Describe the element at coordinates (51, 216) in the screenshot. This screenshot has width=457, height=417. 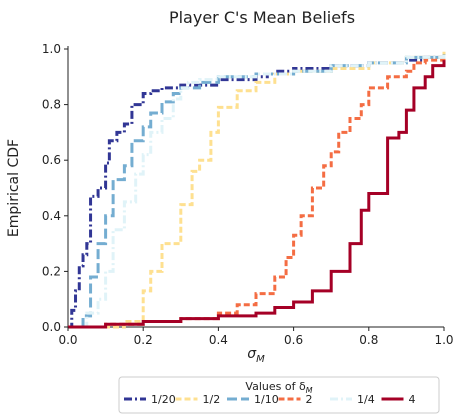
I see `y-tick-label: 0.4` at that location.